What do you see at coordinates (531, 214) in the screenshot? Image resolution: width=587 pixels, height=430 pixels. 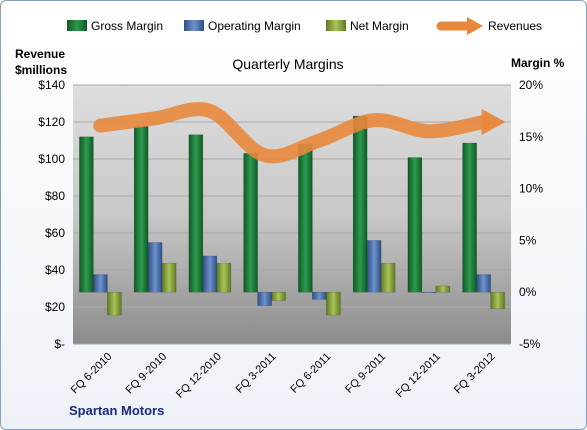 I see `right-axis-ticks: -5% 0% 5% 10% 15% 20%` at bounding box center [531, 214].